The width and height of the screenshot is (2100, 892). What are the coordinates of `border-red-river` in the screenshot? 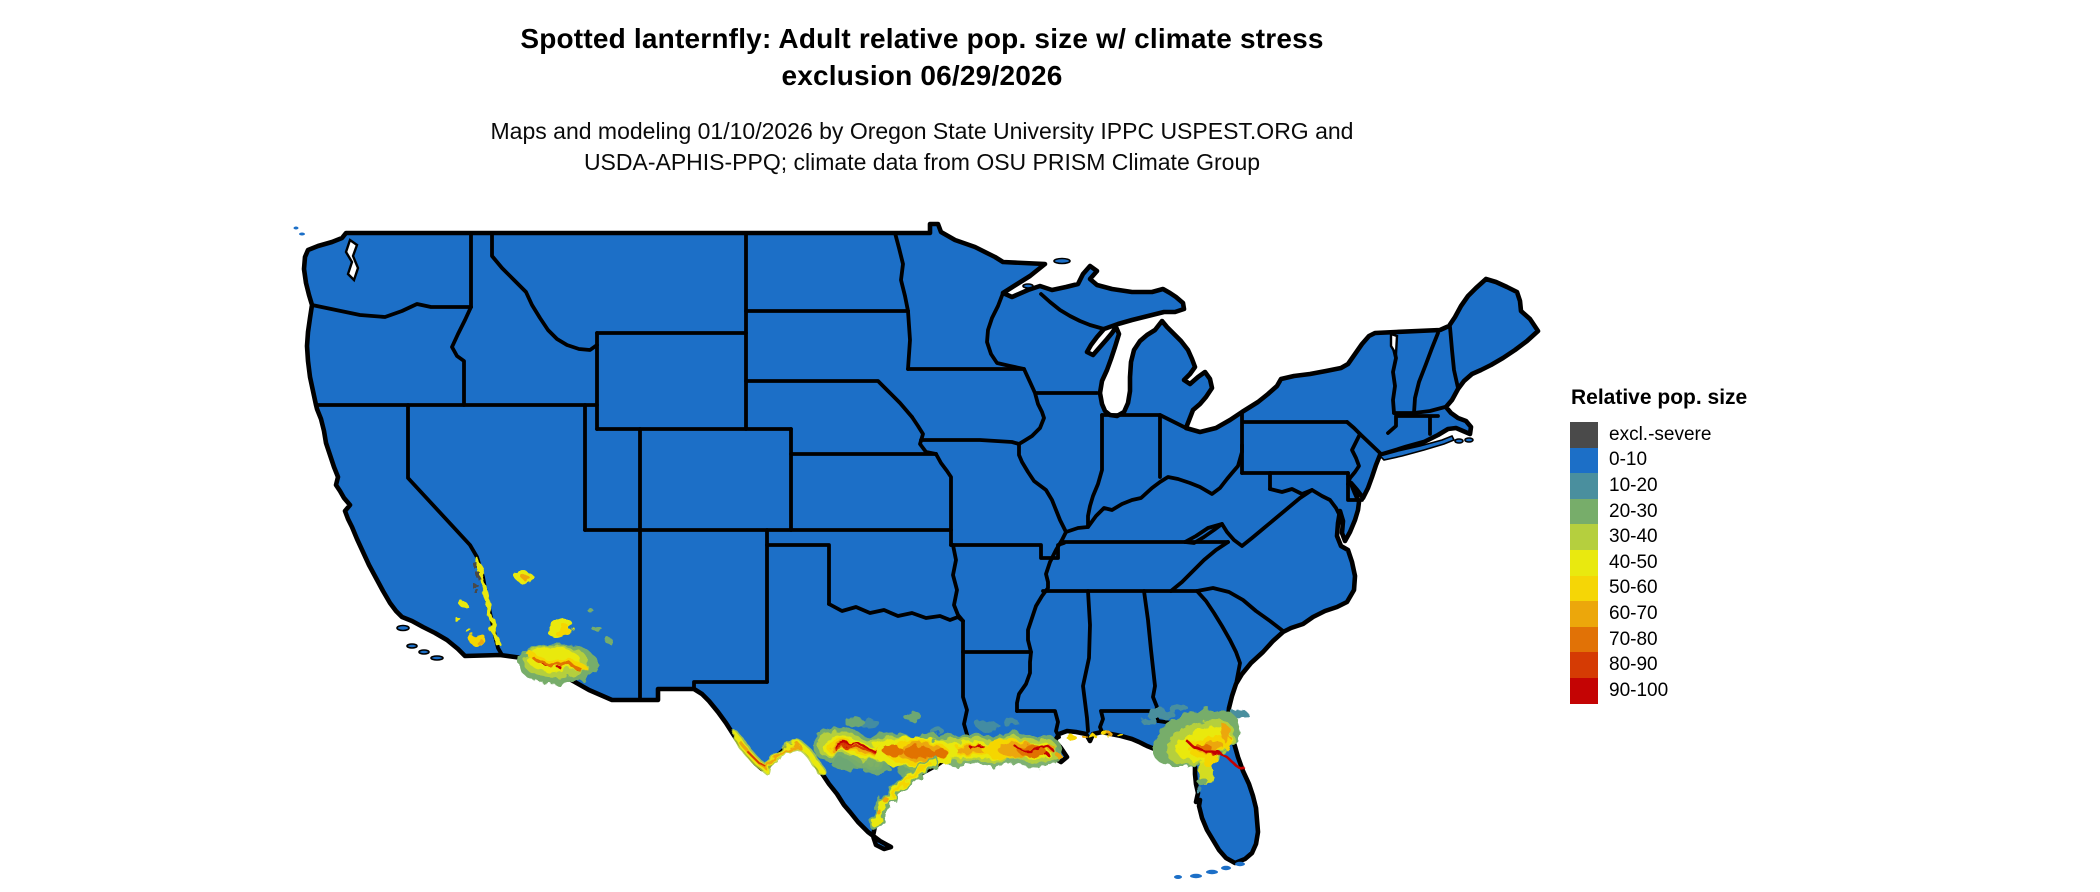 It's located at (896, 612).